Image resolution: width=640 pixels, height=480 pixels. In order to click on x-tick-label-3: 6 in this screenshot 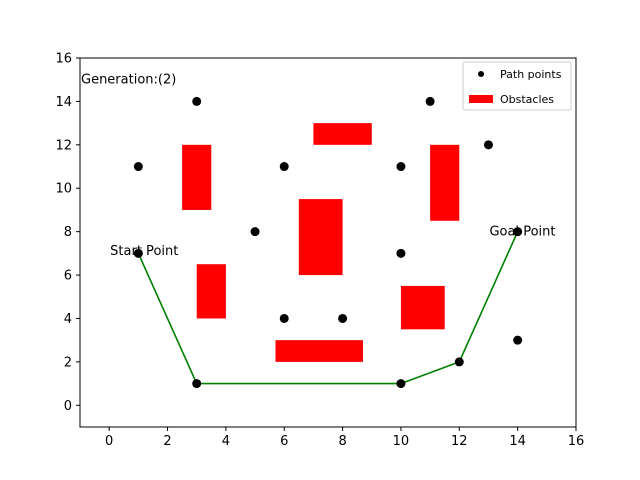, I will do `click(284, 441)`.